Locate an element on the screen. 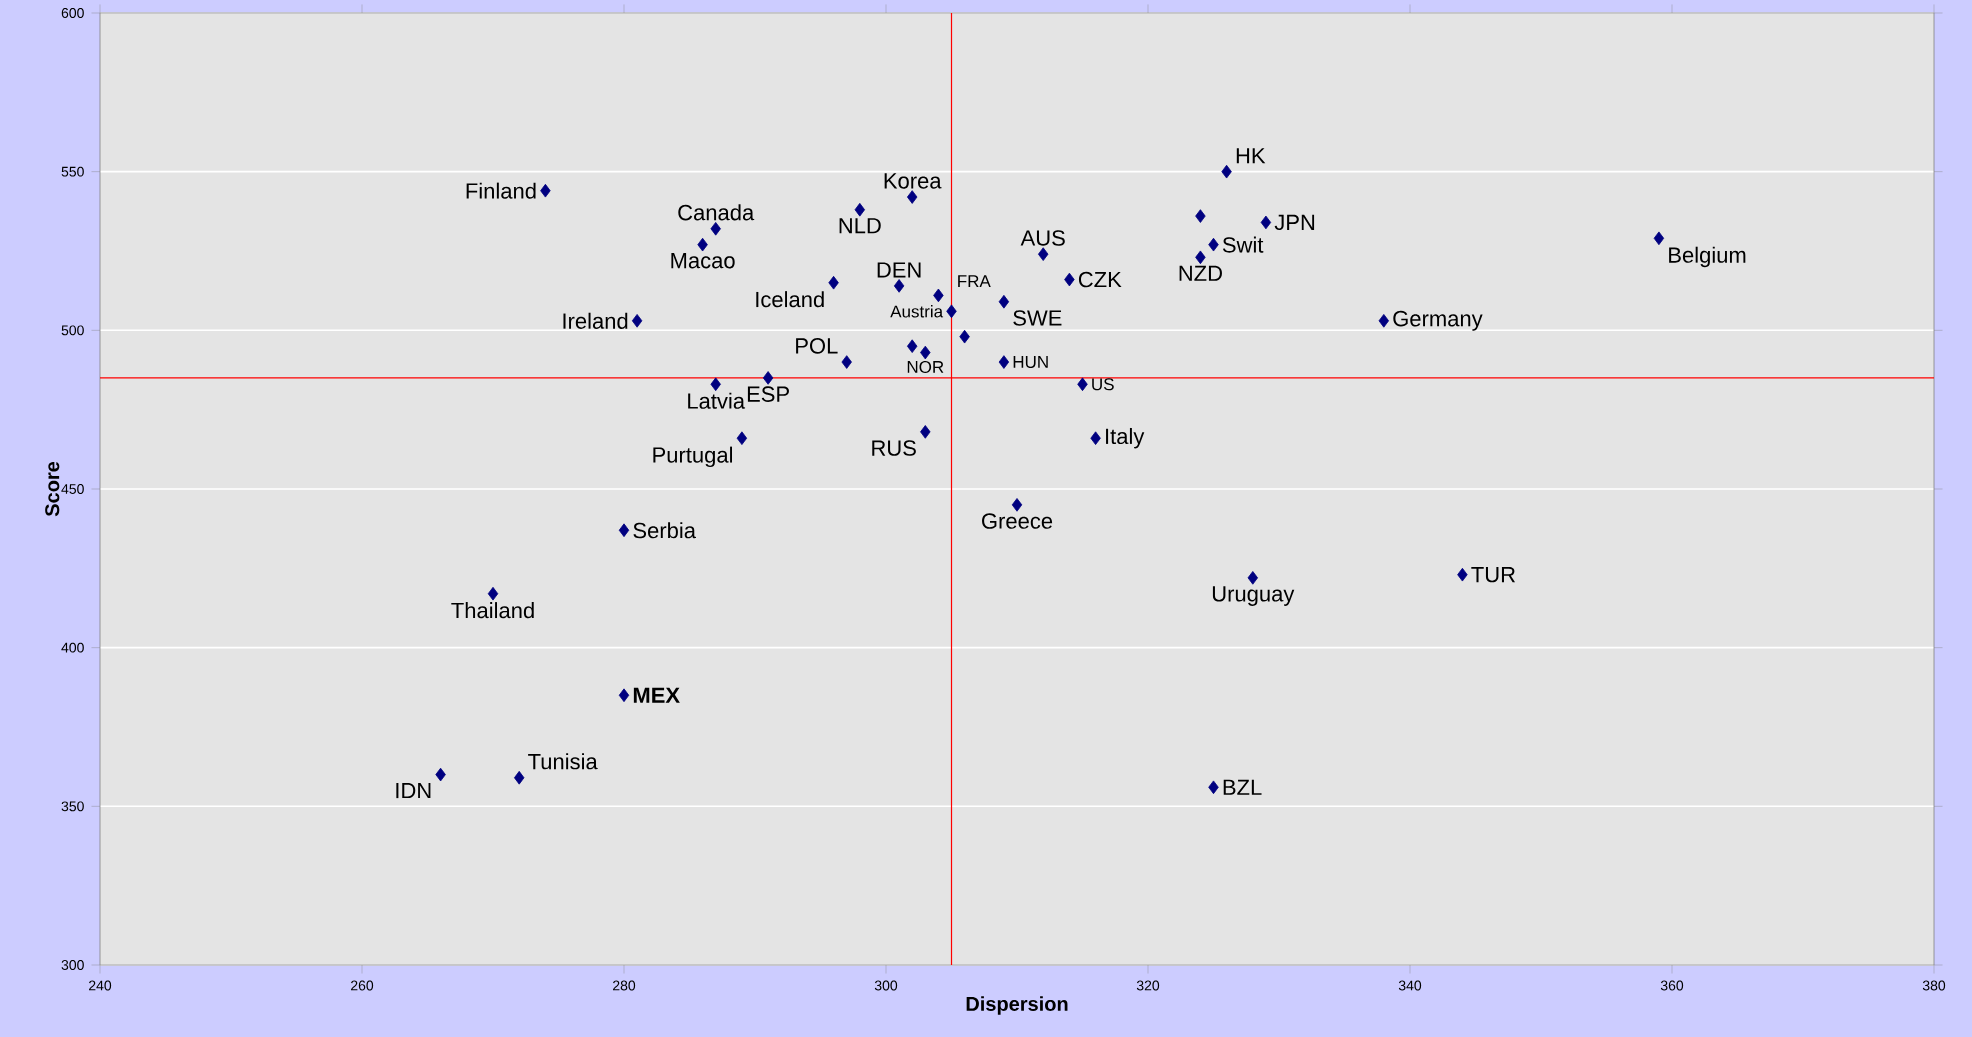 The image size is (1972, 1037). annotation: Austria is located at coordinates (917, 311).